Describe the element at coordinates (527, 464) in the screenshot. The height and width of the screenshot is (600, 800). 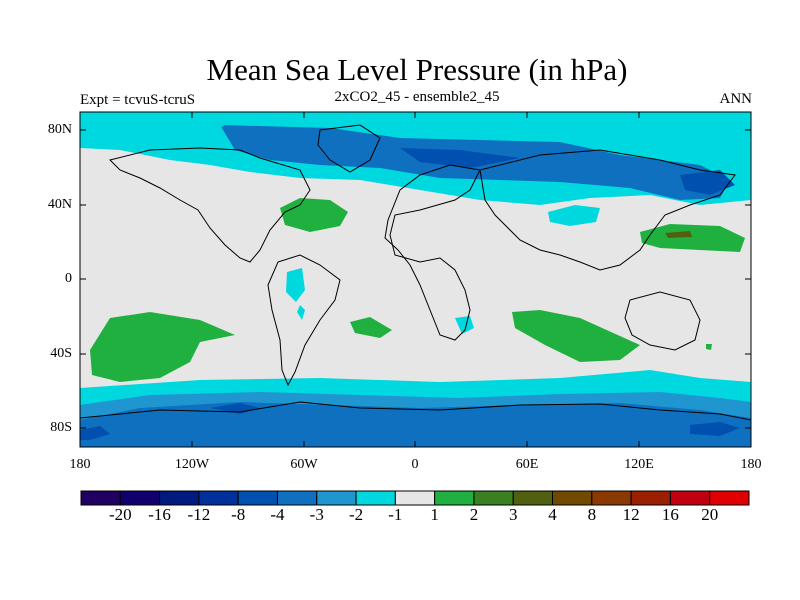
I see `lon-label-60e: 60E` at that location.